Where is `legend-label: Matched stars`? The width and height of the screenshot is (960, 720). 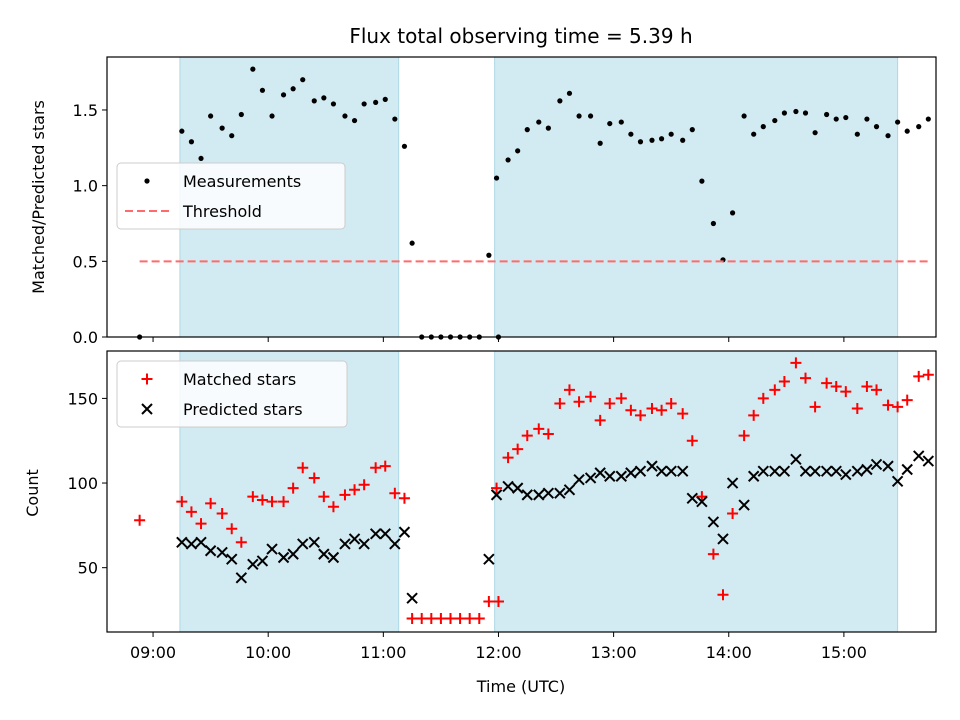 legend-label: Matched stars is located at coordinates (239, 379).